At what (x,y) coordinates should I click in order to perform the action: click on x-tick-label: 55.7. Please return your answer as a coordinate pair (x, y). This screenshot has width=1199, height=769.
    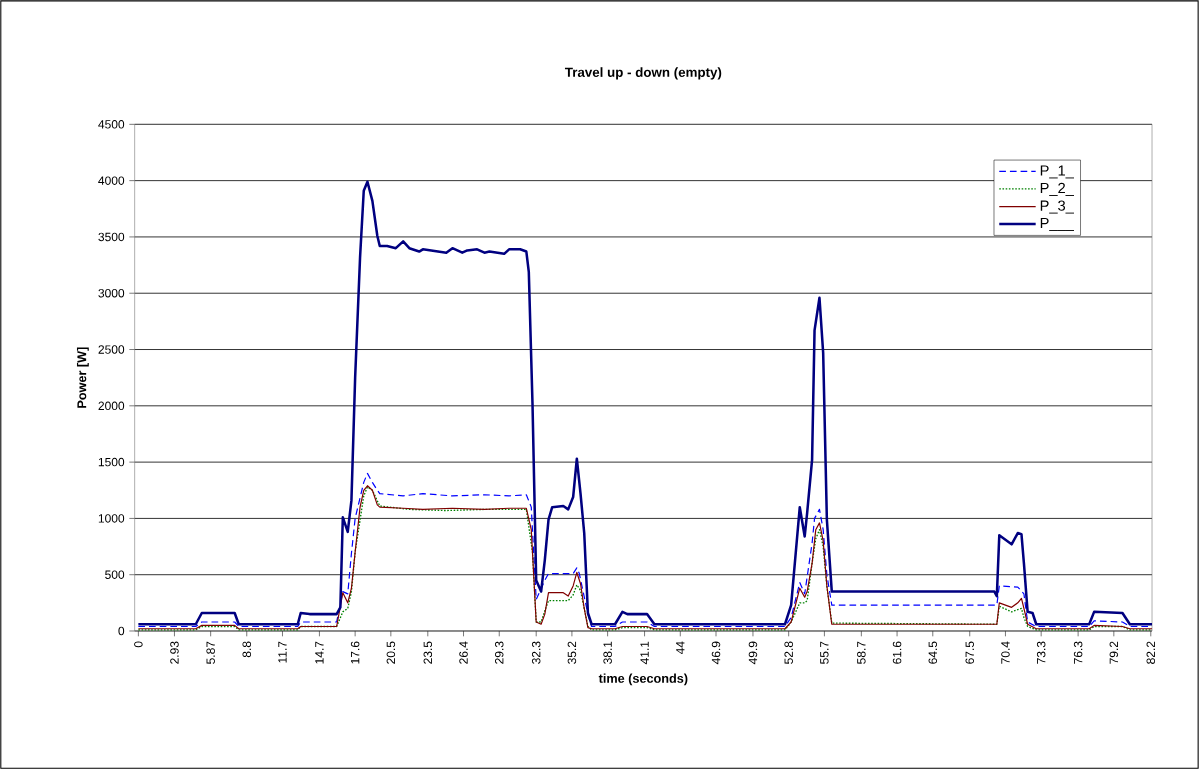
    Looking at the image, I should click on (824, 652).